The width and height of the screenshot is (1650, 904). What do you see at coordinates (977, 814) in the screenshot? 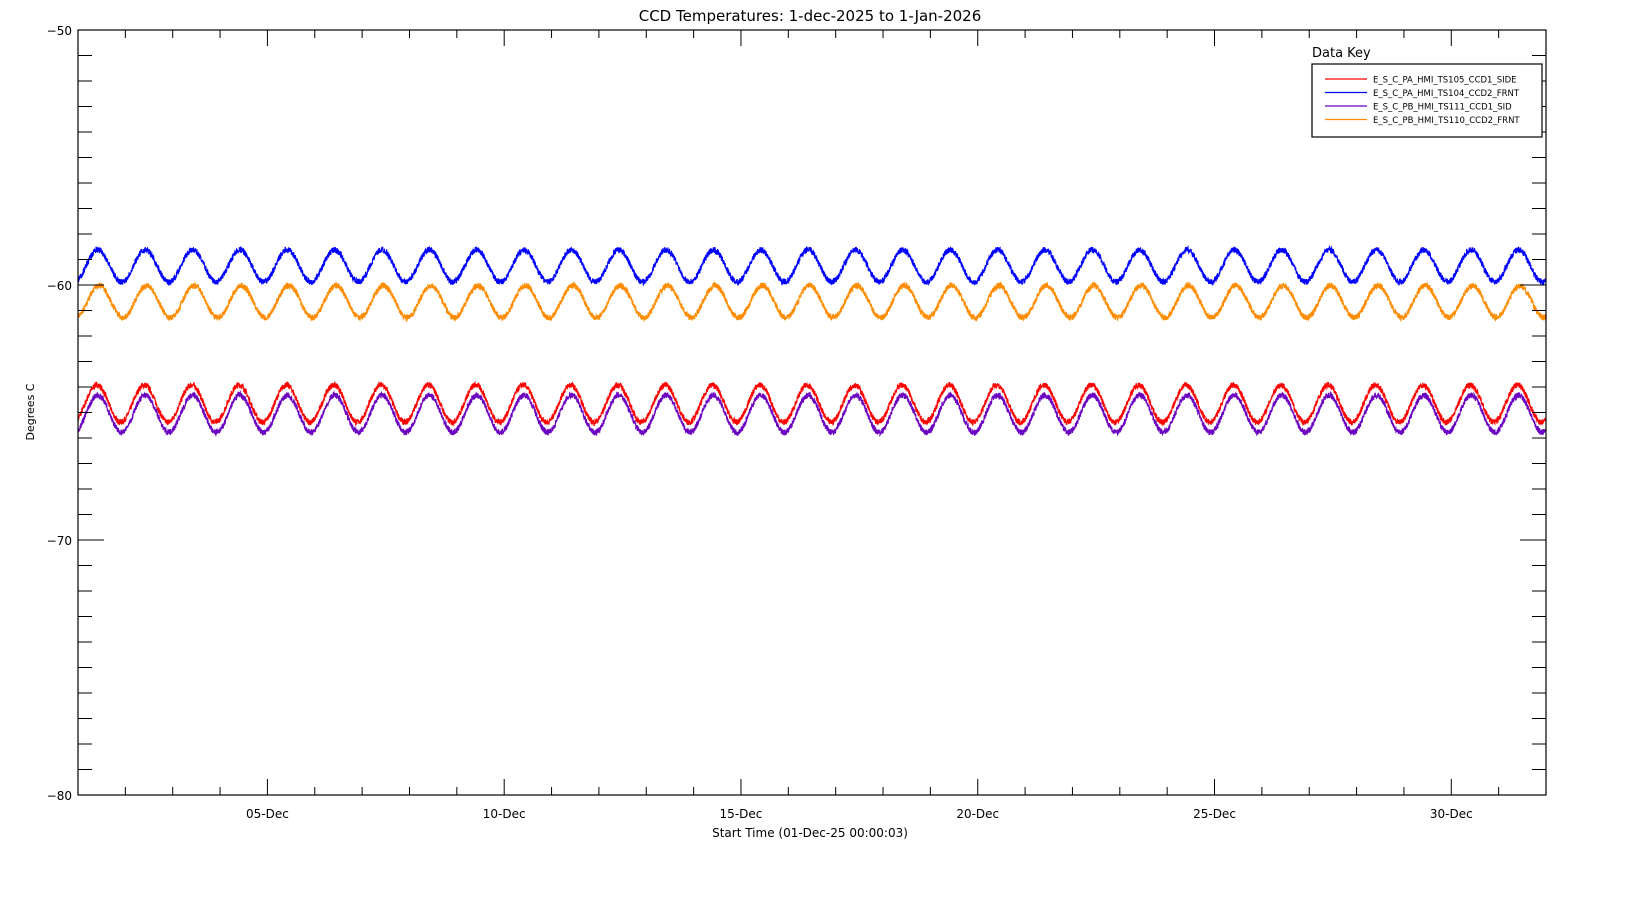
I see `x-tick-label: 20-Dec` at bounding box center [977, 814].